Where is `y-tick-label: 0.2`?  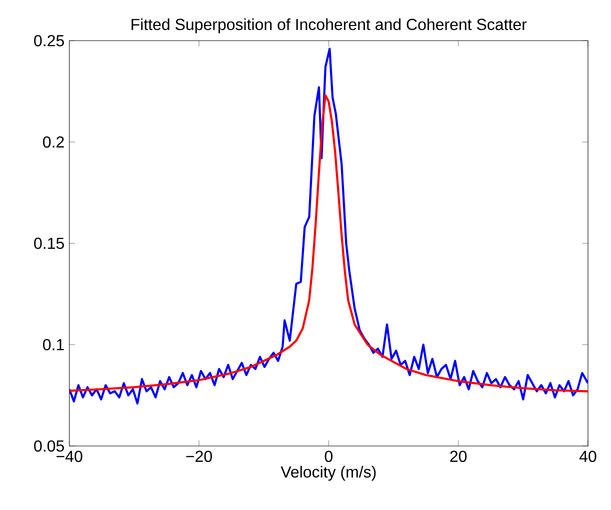 y-tick-label: 0.2 is located at coordinates (53, 142).